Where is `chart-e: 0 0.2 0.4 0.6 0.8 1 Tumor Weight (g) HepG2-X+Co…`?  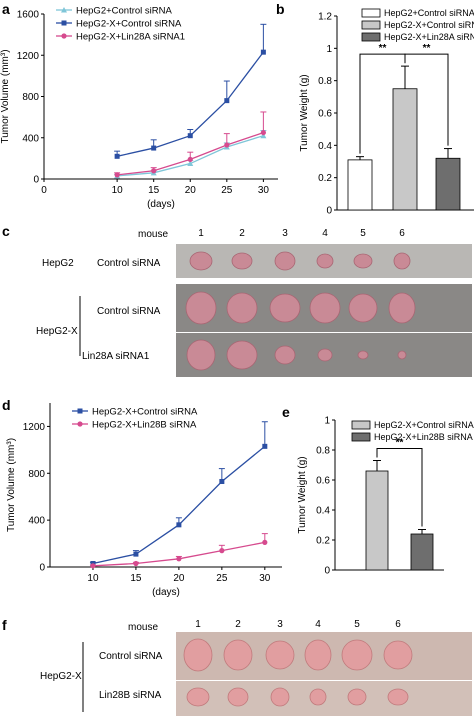 chart-e: 0 0.2 0.4 0.6 0.8 1 Tumor Weight (g) HepG2-X+Co… is located at coordinates (385, 496).